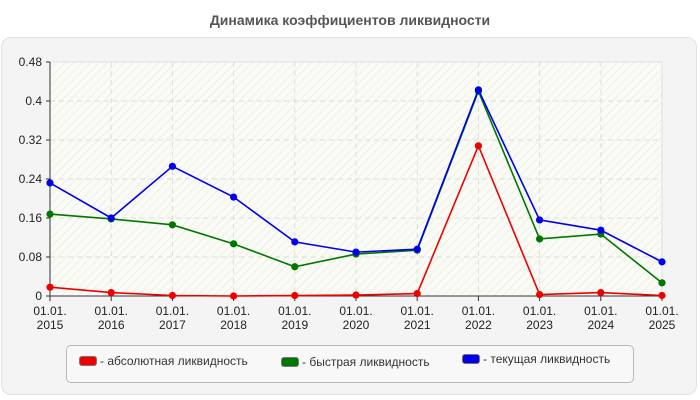  Describe the element at coordinates (31, 257) in the screenshot. I see `y-tick-label: 0.08` at that location.